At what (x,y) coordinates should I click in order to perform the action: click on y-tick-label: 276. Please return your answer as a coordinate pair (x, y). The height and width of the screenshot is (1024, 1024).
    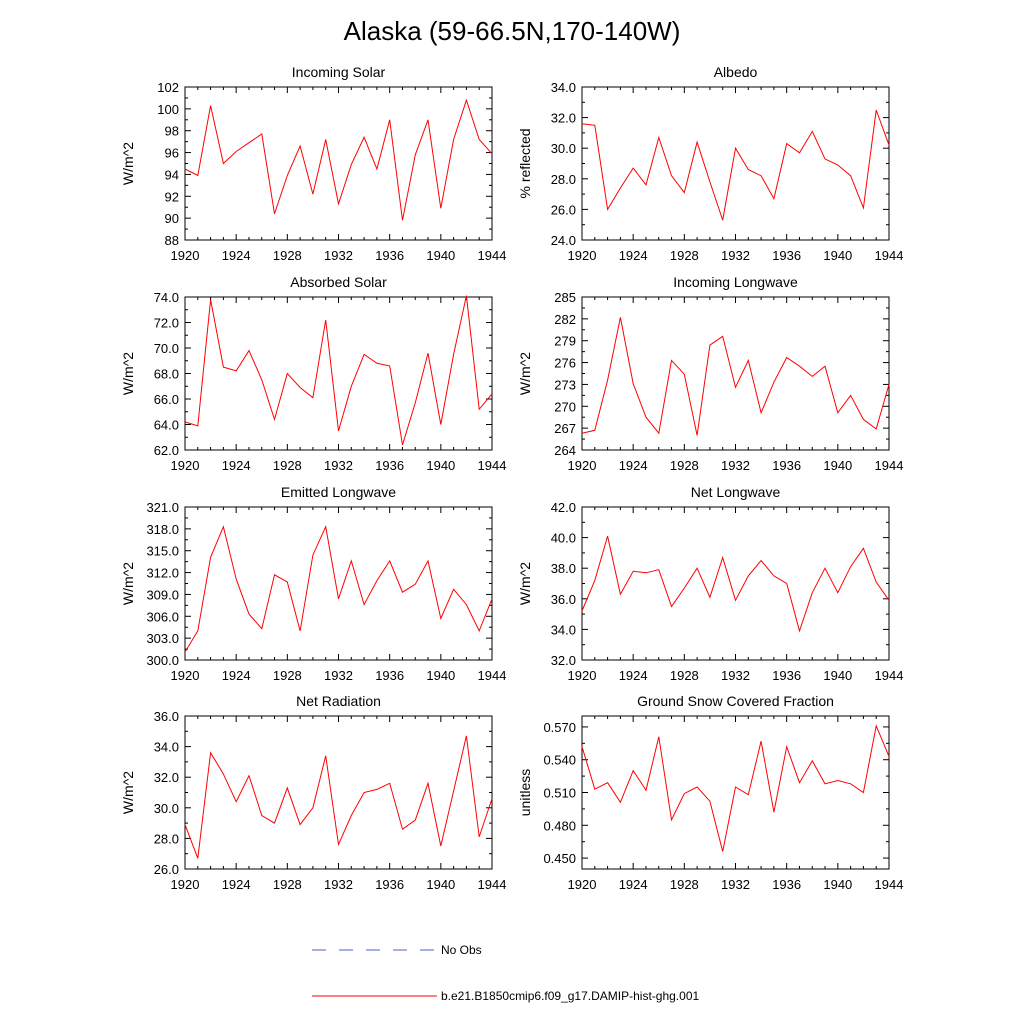
    Looking at the image, I should click on (565, 363).